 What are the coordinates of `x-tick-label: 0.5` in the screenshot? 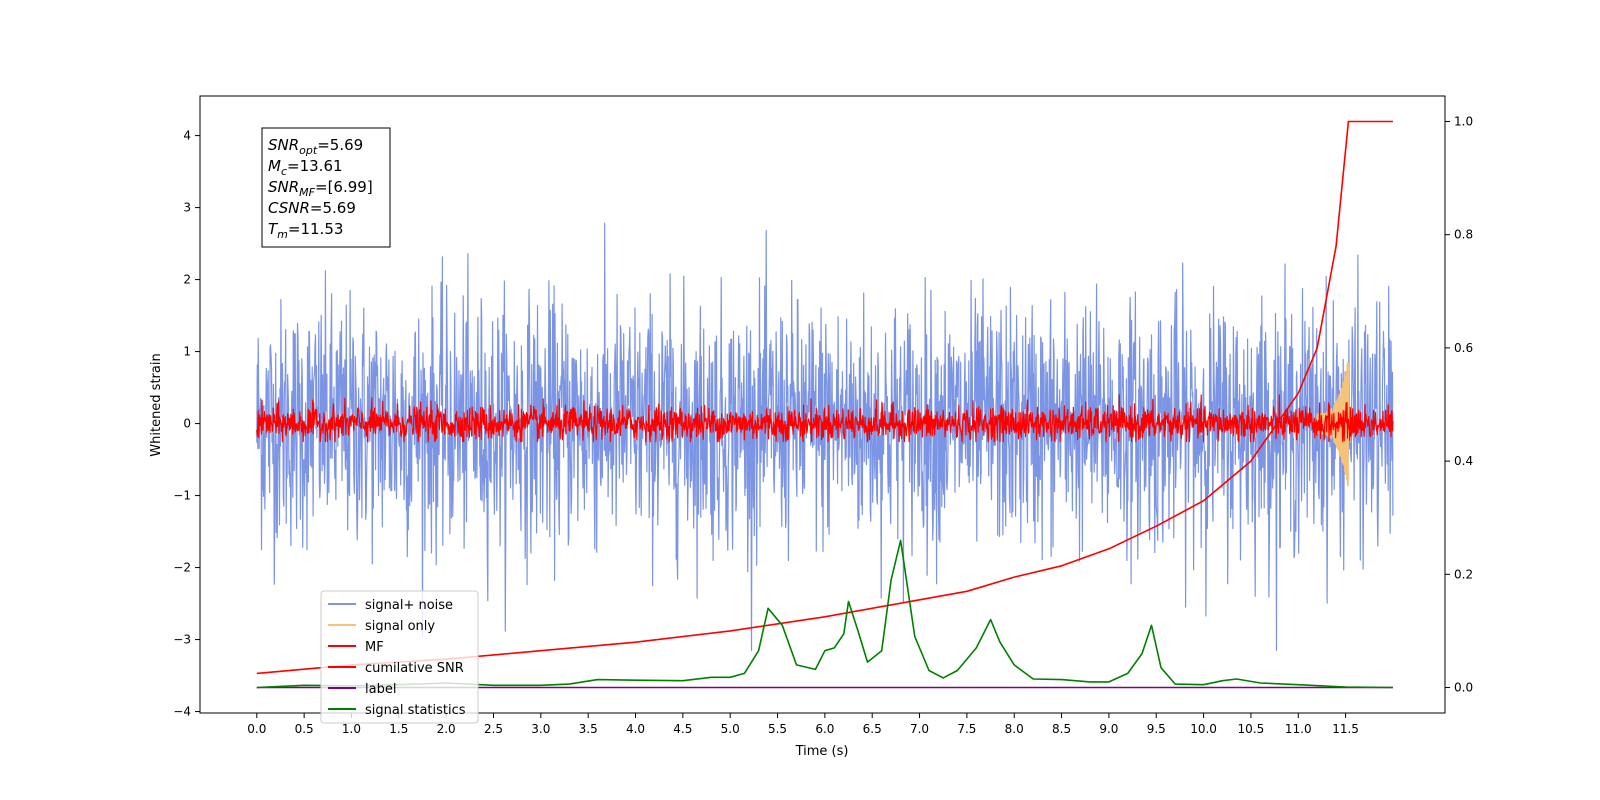 It's located at (304, 729).